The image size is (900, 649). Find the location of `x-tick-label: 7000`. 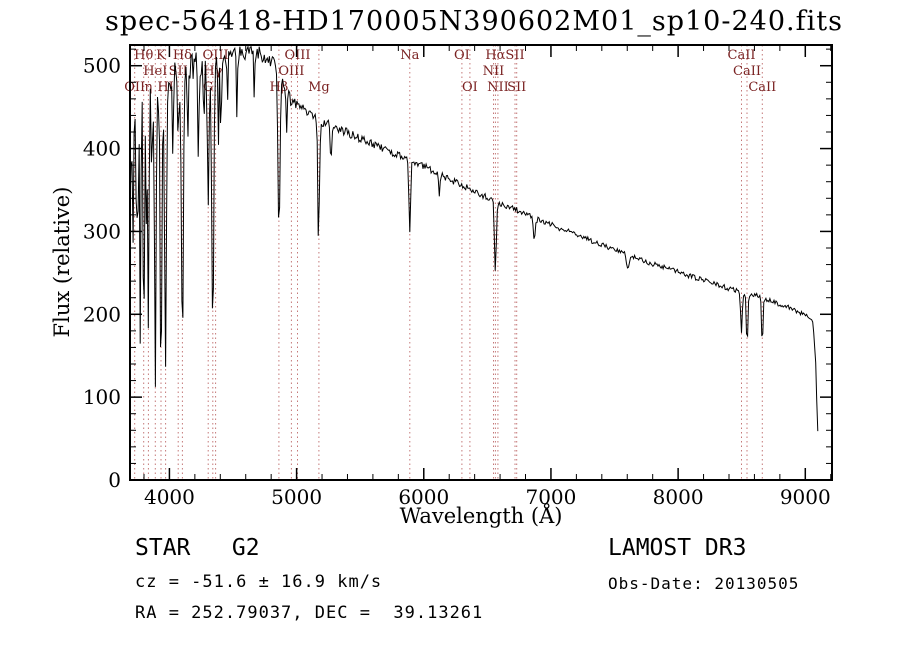

x-tick-label: 7000 is located at coordinates (550, 497).